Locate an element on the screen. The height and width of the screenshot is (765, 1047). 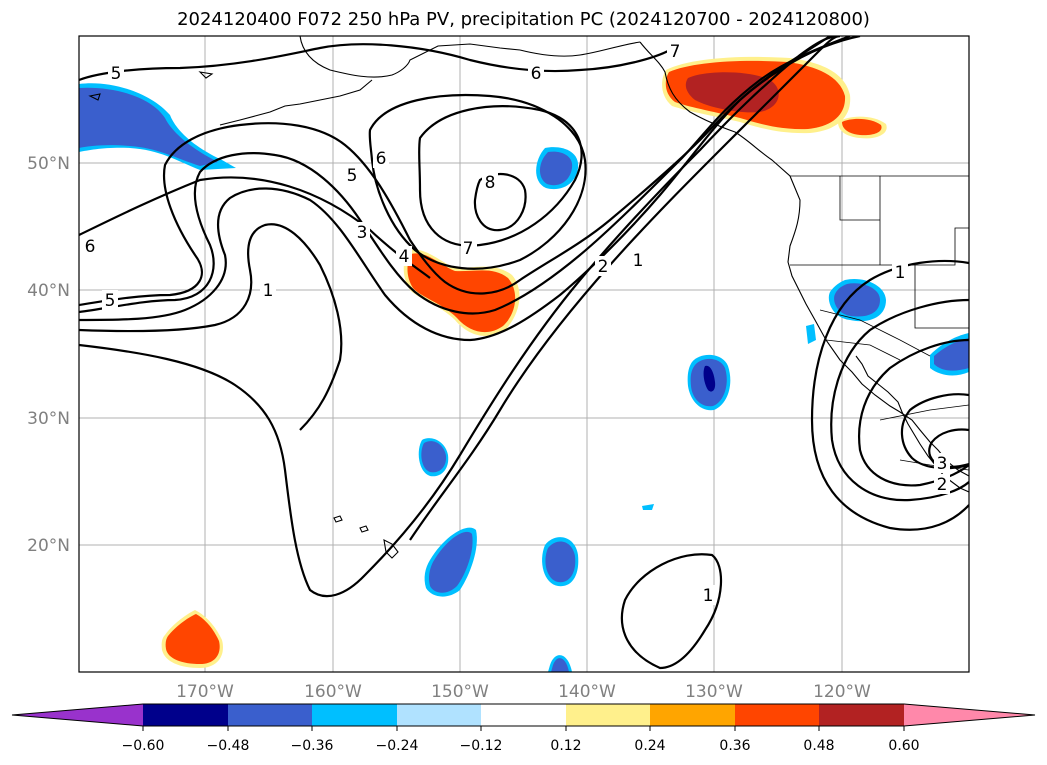
colorbar-tick-label: −0.36 is located at coordinates (312, 746).